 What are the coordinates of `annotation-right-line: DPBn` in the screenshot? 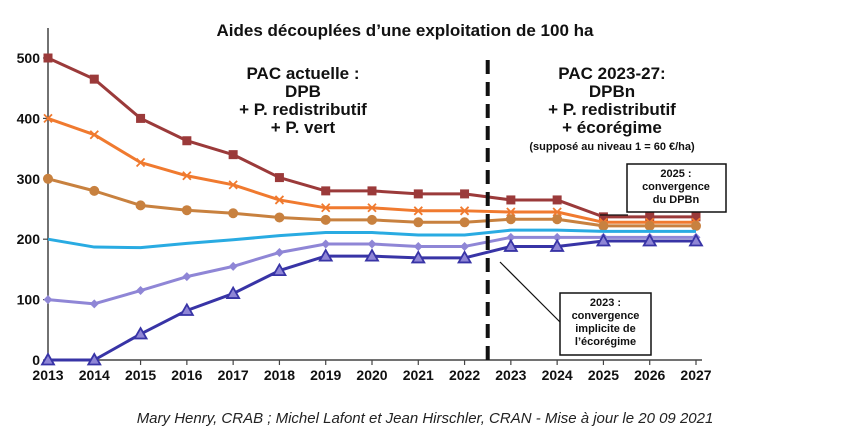 It's located at (612, 91).